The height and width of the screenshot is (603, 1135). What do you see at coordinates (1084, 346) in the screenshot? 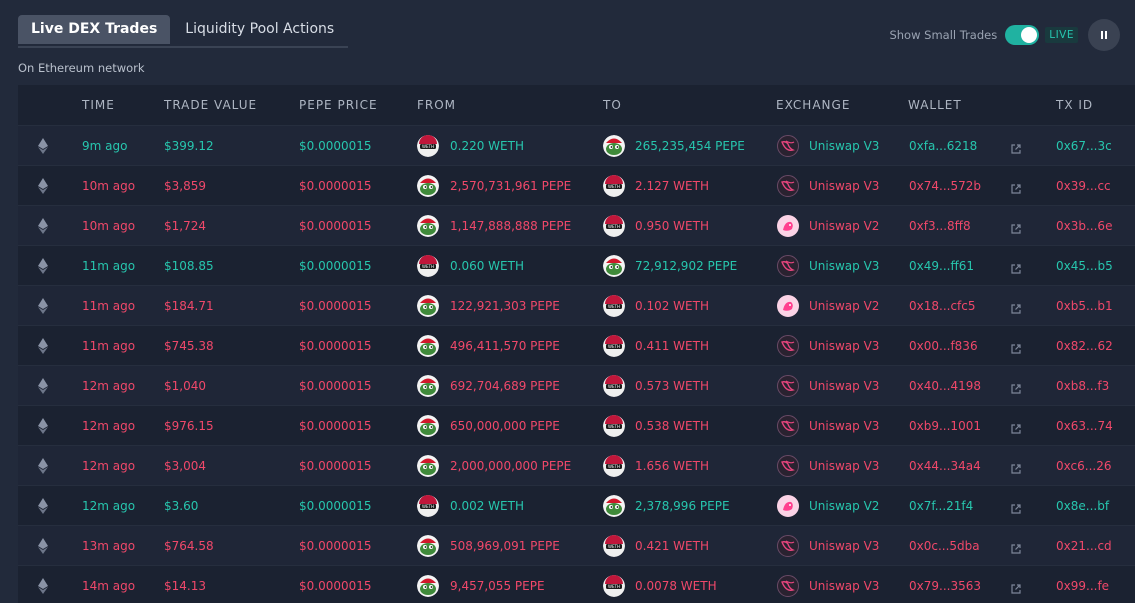
I see `tx-id: 0x82...62` at bounding box center [1084, 346].